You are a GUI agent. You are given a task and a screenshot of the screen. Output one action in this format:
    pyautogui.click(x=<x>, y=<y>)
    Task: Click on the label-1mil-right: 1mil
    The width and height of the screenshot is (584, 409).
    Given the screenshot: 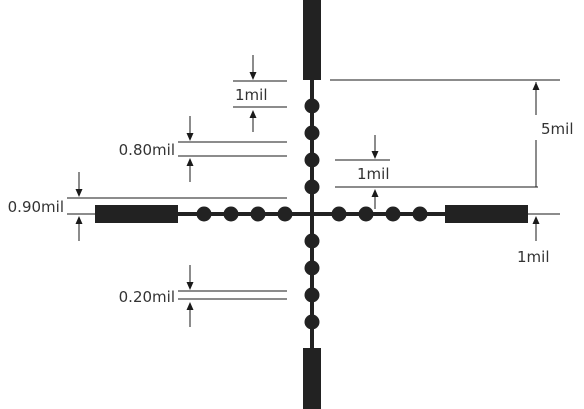 What is the action you would take?
    pyautogui.click(x=373, y=174)
    